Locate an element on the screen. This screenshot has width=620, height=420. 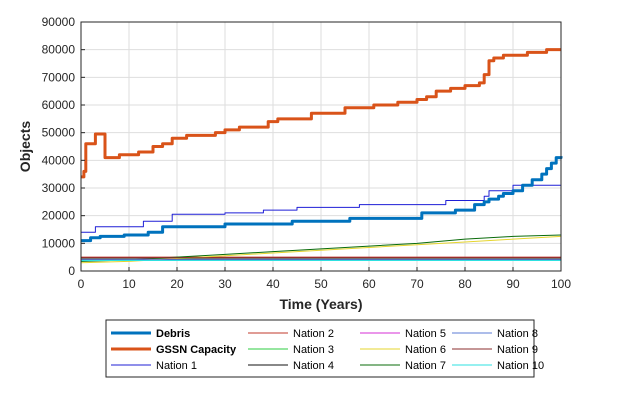
legend-label: Nation 3 is located at coordinates (313, 350).